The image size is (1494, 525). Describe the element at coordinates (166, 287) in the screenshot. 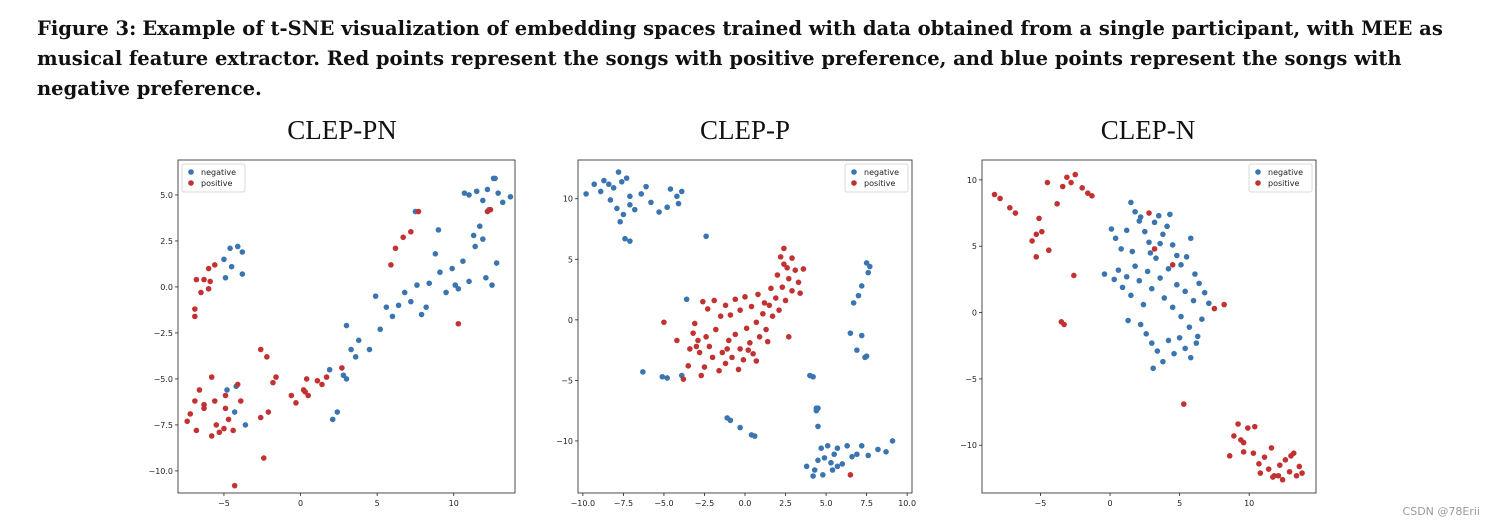

I see `y-tick-label: 0.0` at that location.